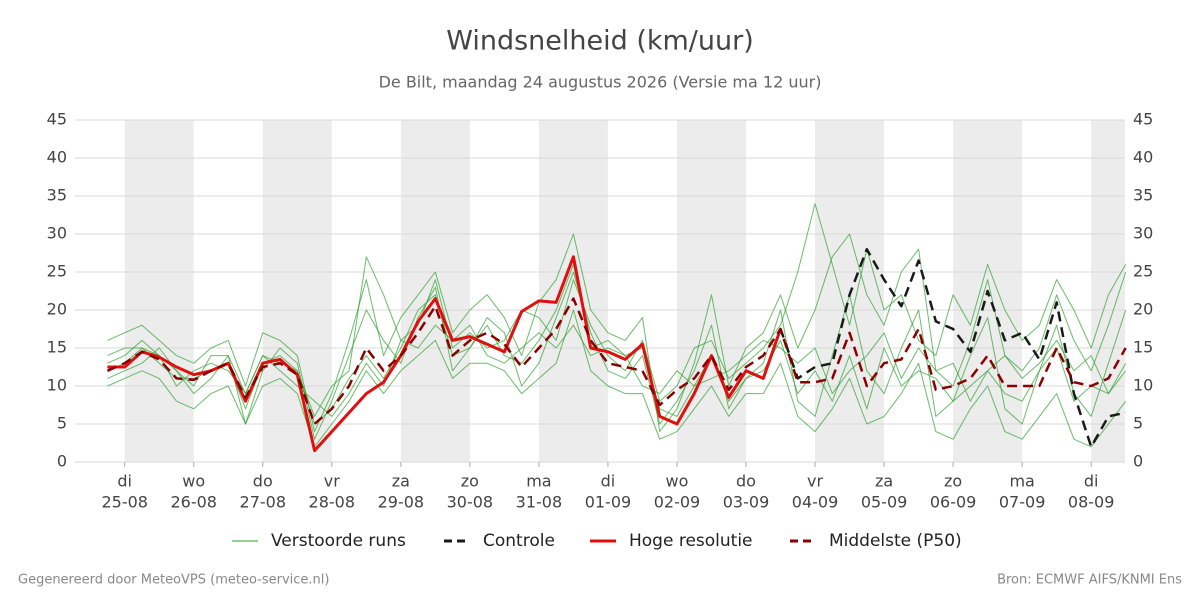 This screenshot has height=600, width=1200. I want to click on chart-title: Windsnelheid (km/uur), so click(600, 41).